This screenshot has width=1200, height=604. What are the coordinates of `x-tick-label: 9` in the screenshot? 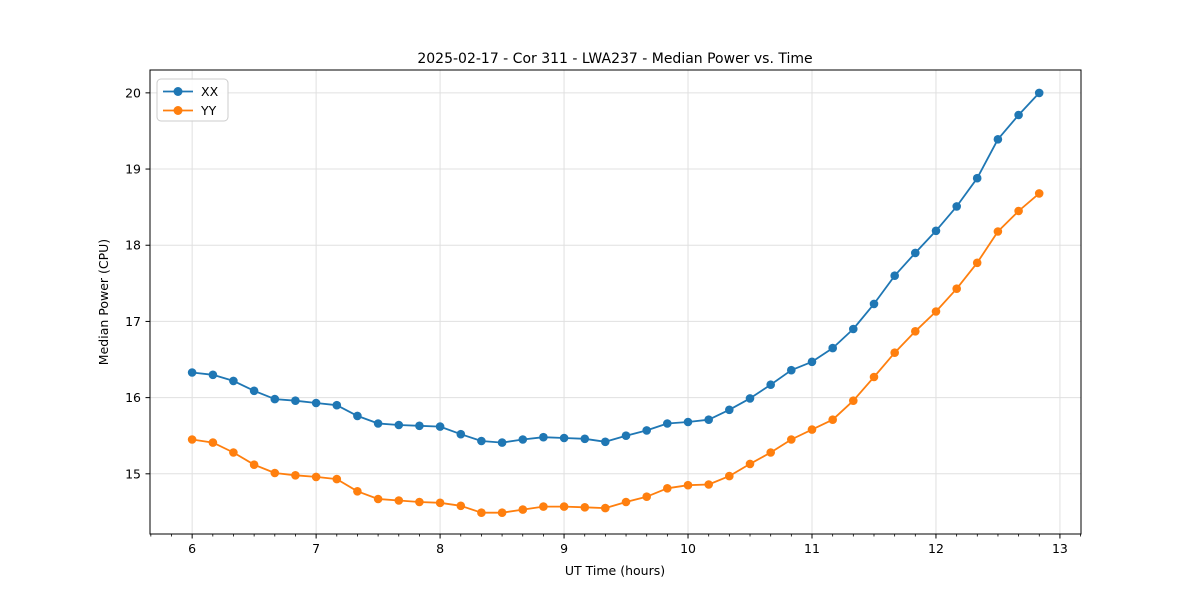 It's located at (564, 548).